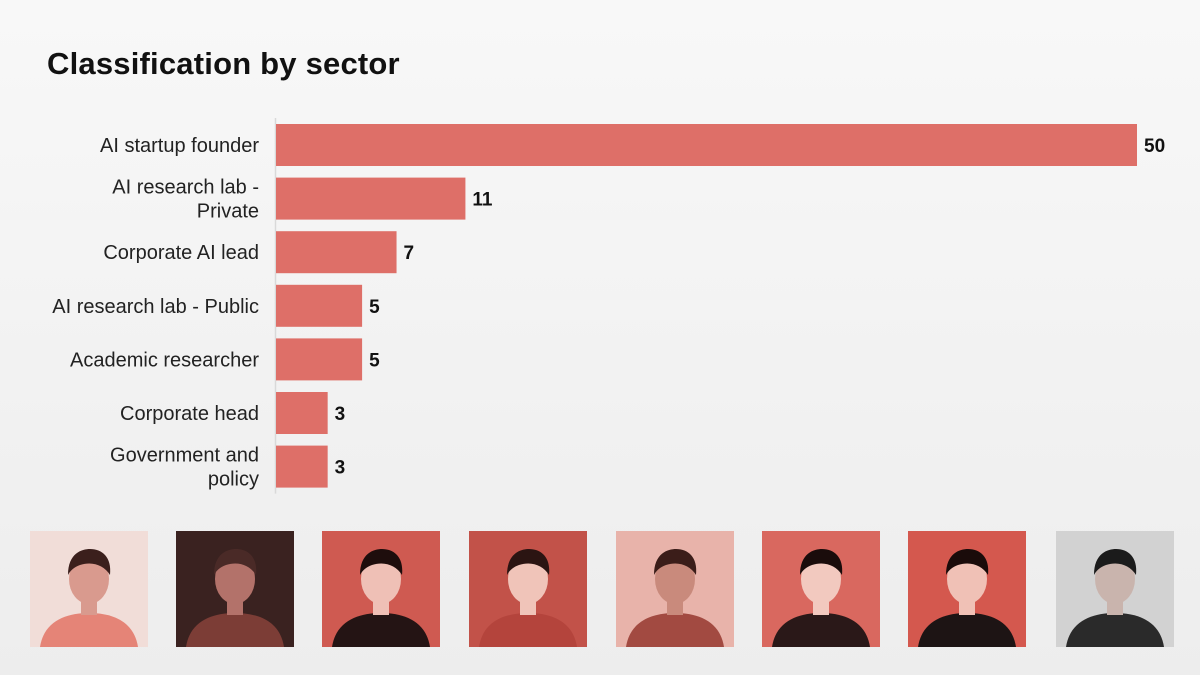  What do you see at coordinates (181, 253) in the screenshot?
I see `category-label: Corporate AI lead` at bounding box center [181, 253].